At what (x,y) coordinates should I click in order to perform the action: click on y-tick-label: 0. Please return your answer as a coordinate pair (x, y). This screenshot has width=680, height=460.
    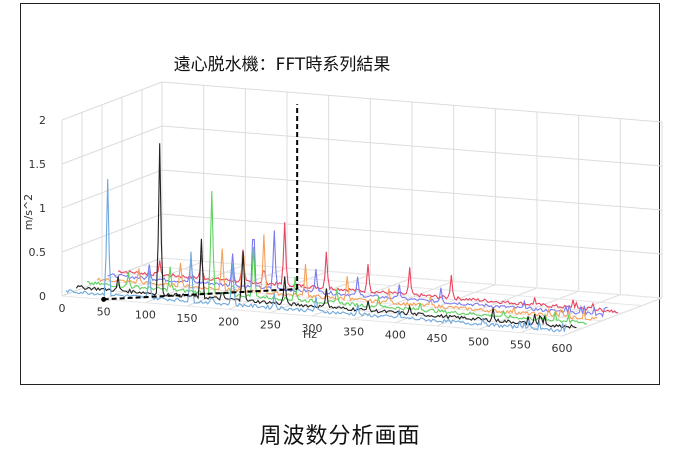
    Looking at the image, I should click on (42, 296).